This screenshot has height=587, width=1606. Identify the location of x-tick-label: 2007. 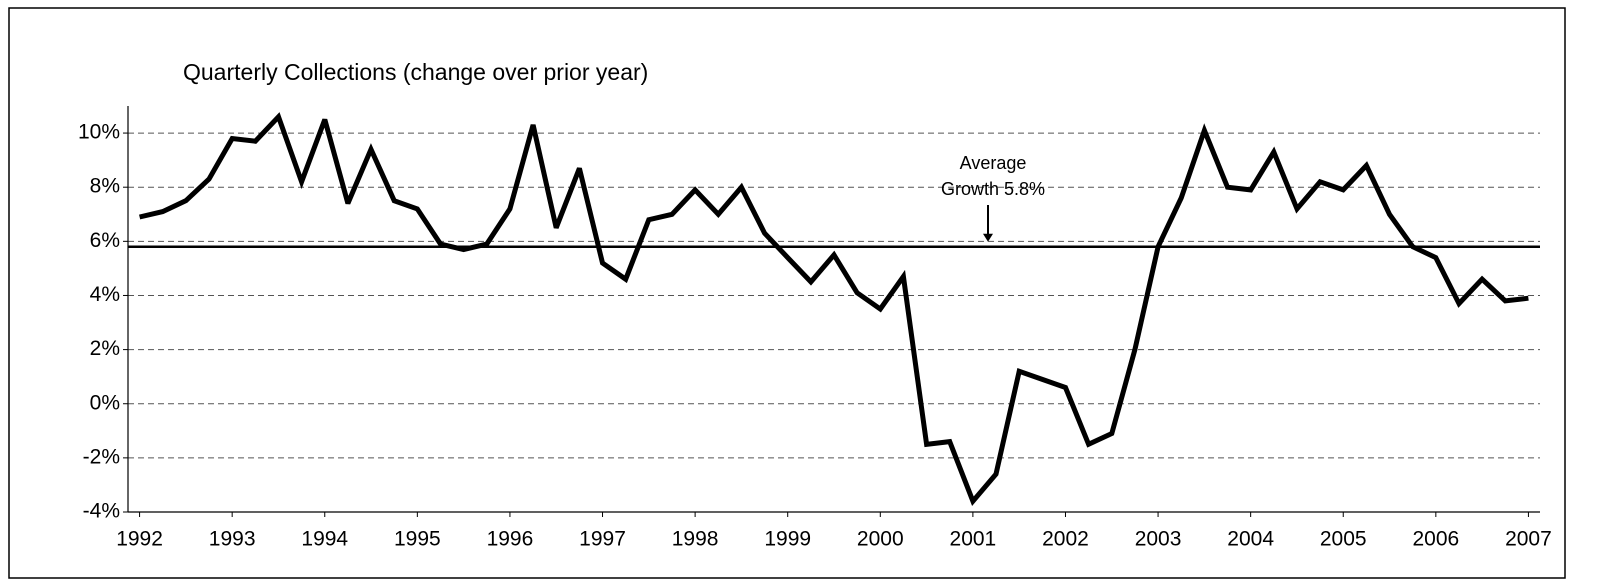
(1528, 539).